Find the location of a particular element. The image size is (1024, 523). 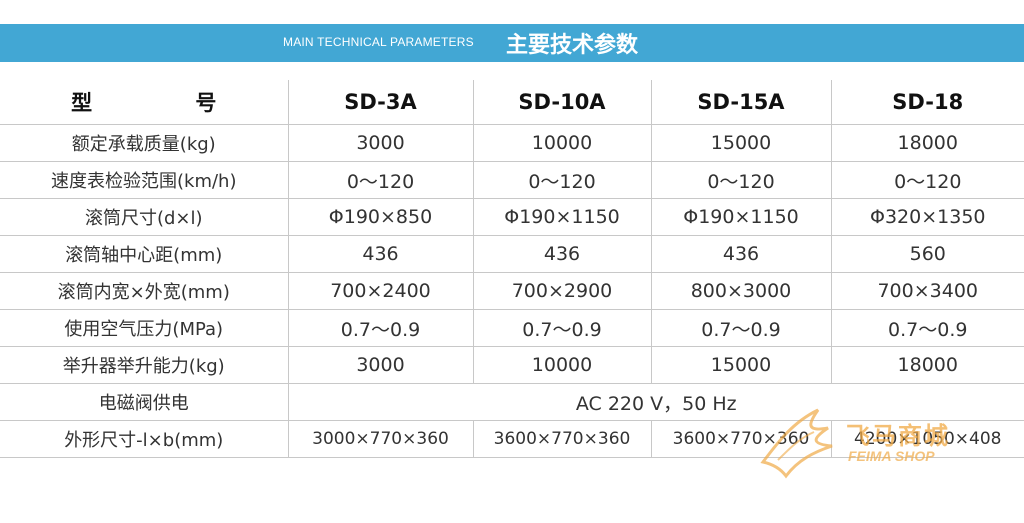

row-label: 额定承载质量(kg) is located at coordinates (144, 143).